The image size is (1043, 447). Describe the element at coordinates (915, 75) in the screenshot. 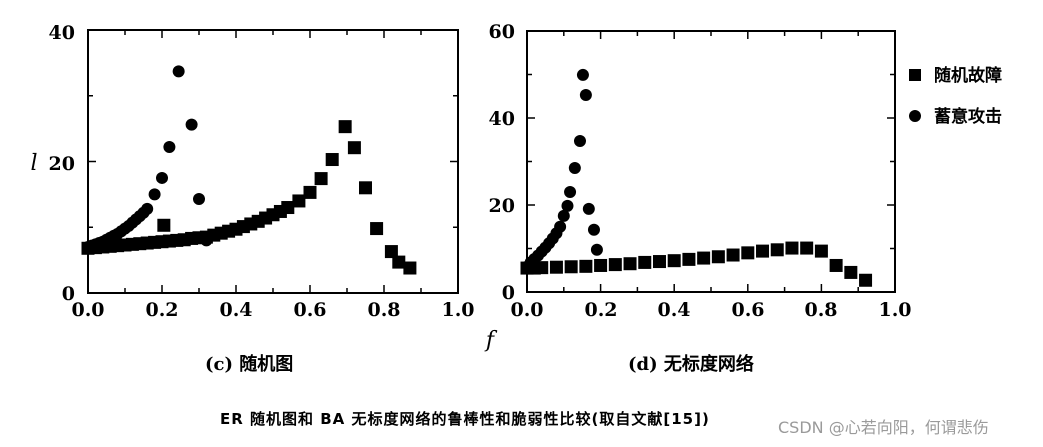

I see `legend-square-icon` at that location.